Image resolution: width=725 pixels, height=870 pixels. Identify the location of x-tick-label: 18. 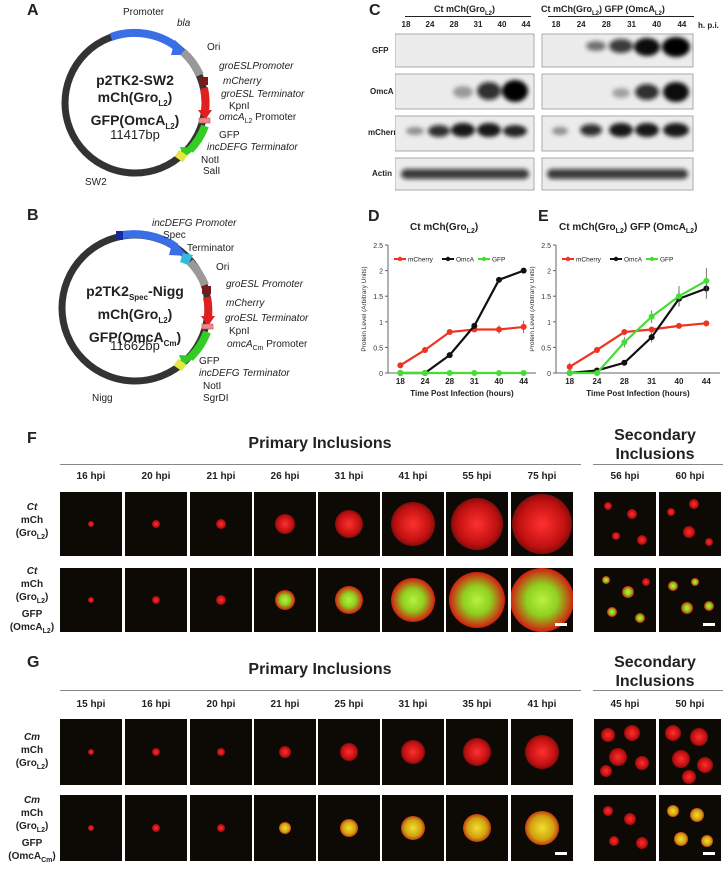
(569, 381).